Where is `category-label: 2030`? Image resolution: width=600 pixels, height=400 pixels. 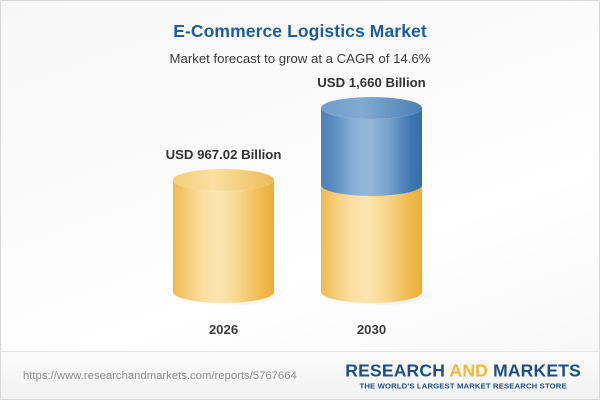
category-label: 2030 is located at coordinates (371, 329).